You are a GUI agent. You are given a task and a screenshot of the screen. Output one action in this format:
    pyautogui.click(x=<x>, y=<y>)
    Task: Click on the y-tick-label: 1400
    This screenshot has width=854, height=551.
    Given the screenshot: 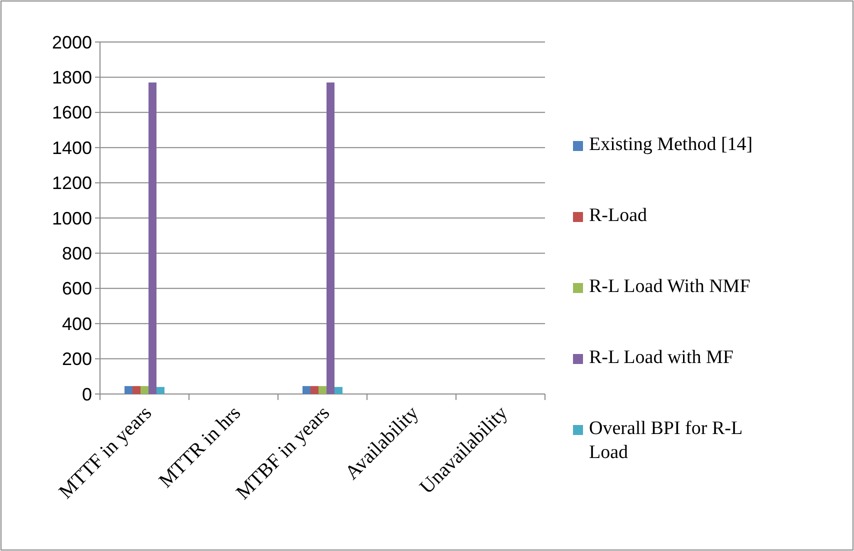 What is the action you would take?
    pyautogui.click(x=72, y=148)
    